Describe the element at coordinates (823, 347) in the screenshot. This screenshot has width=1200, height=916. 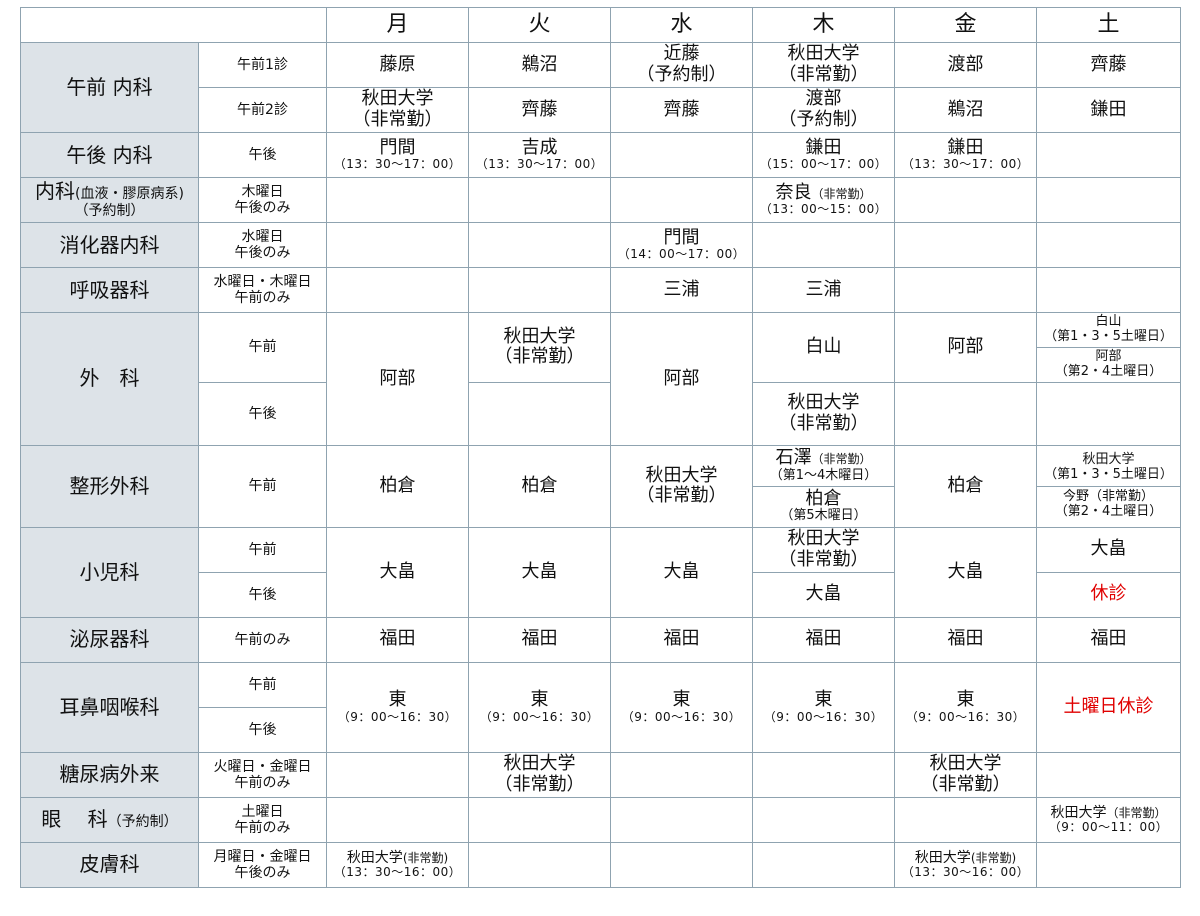
I see `cell: 白山` at that location.